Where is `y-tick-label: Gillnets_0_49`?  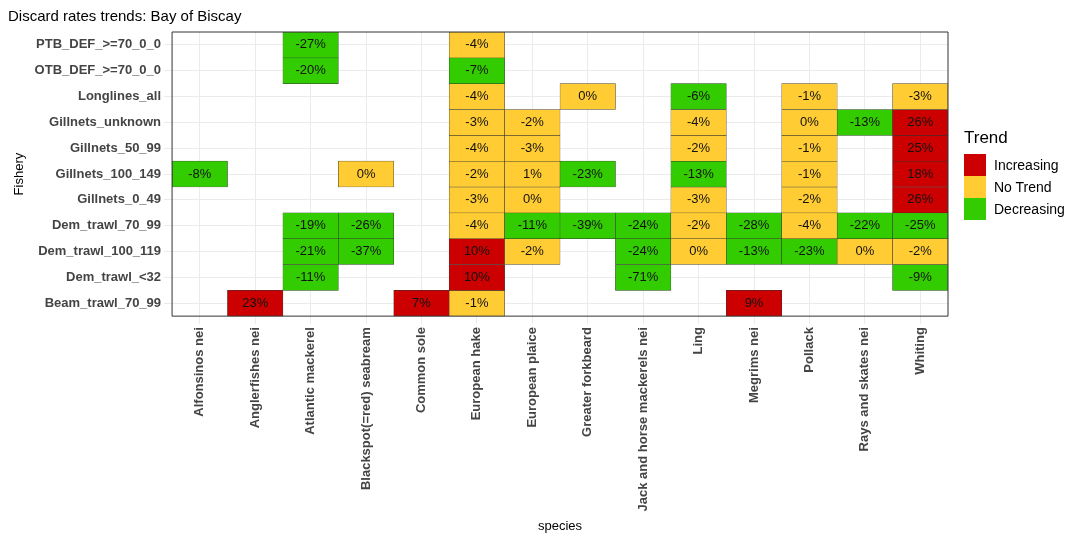 y-tick-label: Gillnets_0_49 is located at coordinates (119, 199).